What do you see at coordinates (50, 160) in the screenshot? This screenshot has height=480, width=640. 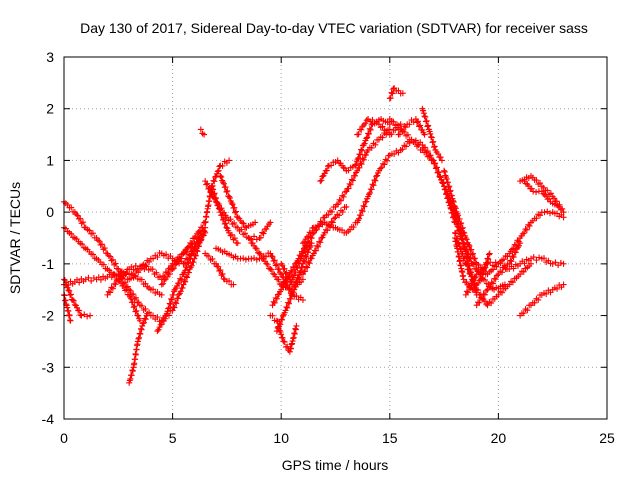 I see `y-tick-label: 1` at bounding box center [50, 160].